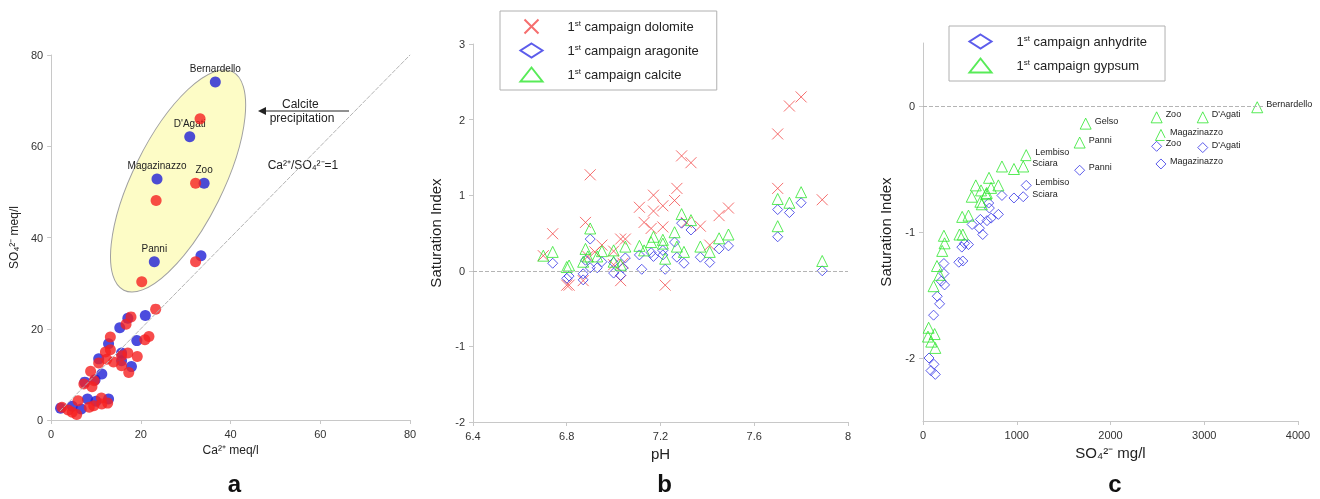  Describe the element at coordinates (660, 453) in the screenshot. I see `x-axis-title: pH` at that location.